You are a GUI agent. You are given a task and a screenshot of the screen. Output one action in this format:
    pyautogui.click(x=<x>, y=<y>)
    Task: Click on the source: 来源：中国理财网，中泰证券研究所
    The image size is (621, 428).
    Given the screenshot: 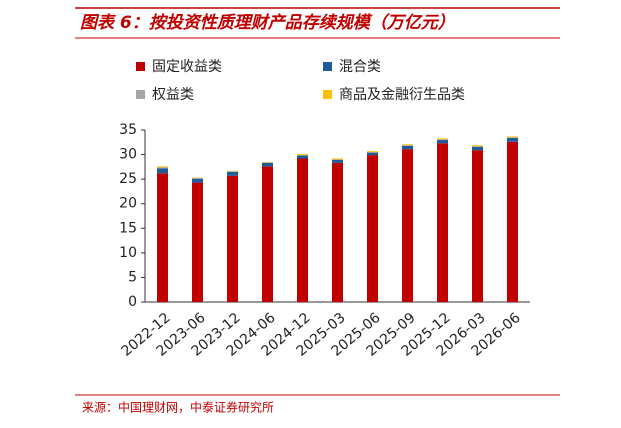 What is the action you would take?
    pyautogui.click(x=178, y=407)
    